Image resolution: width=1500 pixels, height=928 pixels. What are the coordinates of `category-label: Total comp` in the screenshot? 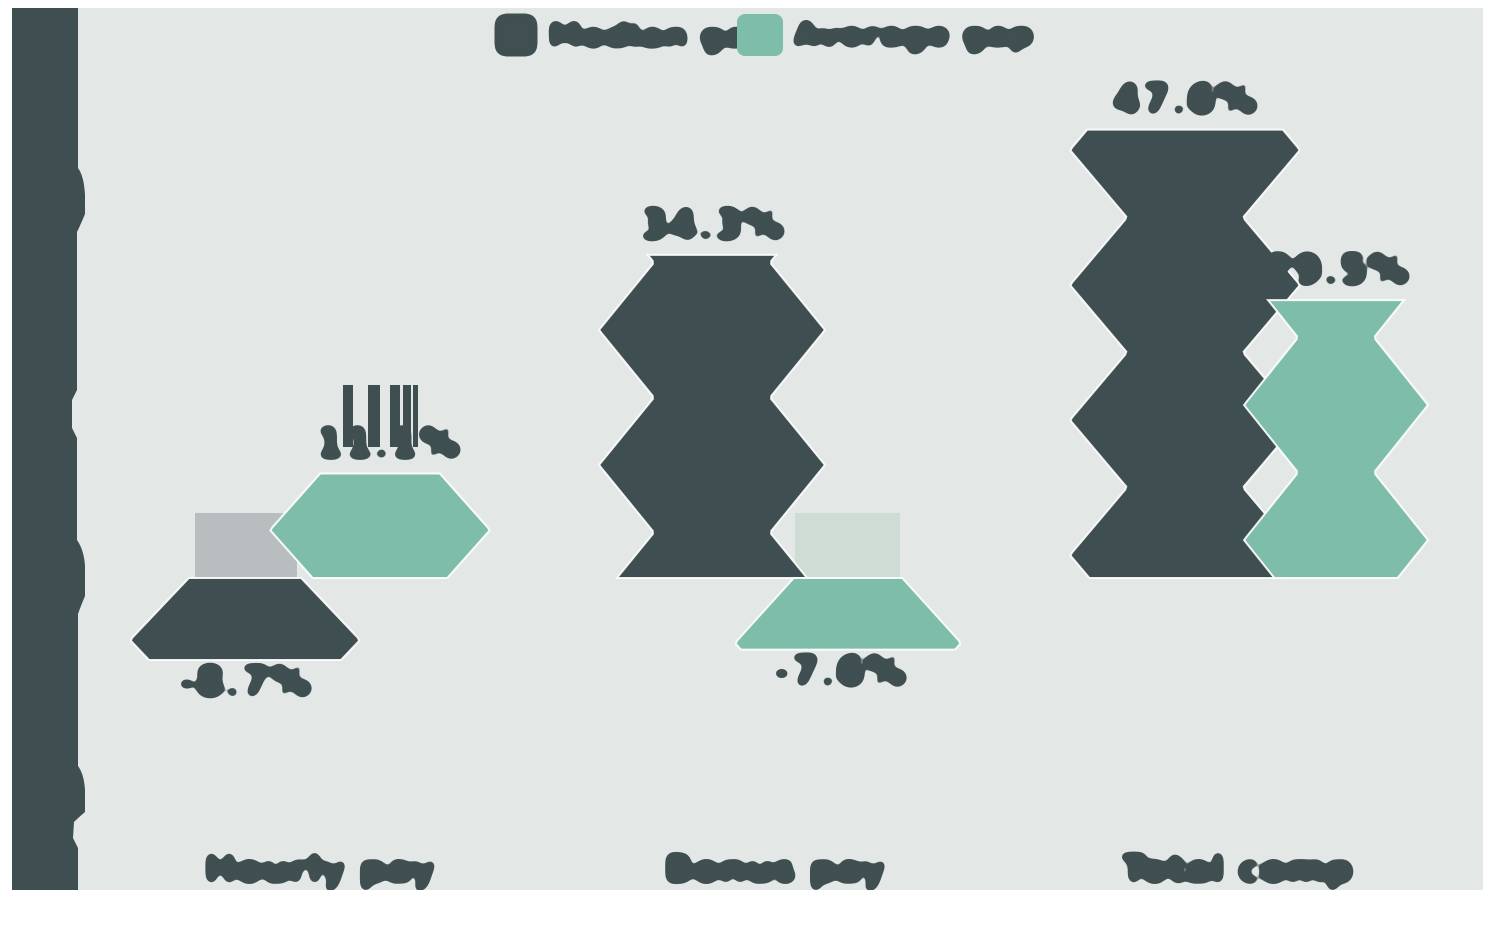 It's located at (1237, 869).